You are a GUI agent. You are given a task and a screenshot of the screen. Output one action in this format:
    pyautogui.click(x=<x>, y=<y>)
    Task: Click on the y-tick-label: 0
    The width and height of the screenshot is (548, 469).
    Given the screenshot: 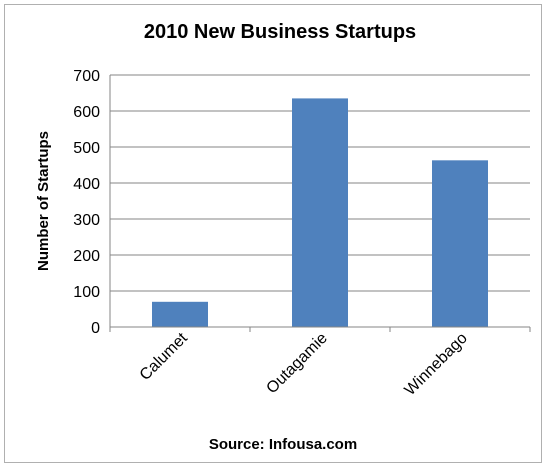 What is the action you would take?
    pyautogui.click(x=95, y=328)
    